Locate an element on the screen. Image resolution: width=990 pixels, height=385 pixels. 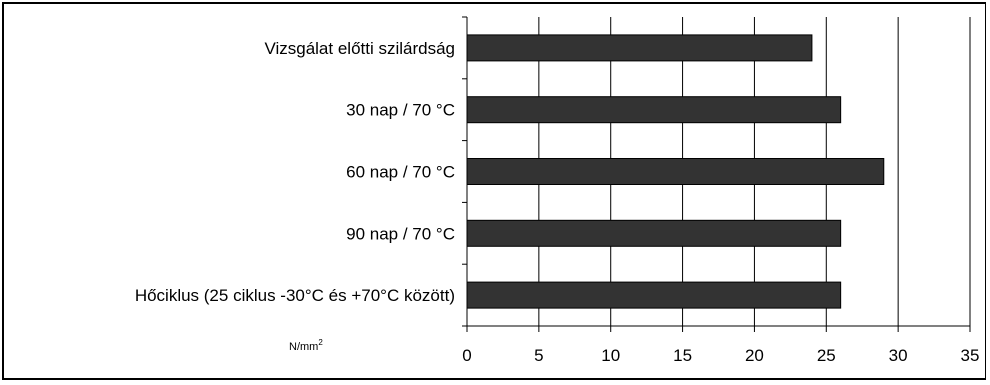
category-label: 60 nap / 70 °C is located at coordinates (400, 172).